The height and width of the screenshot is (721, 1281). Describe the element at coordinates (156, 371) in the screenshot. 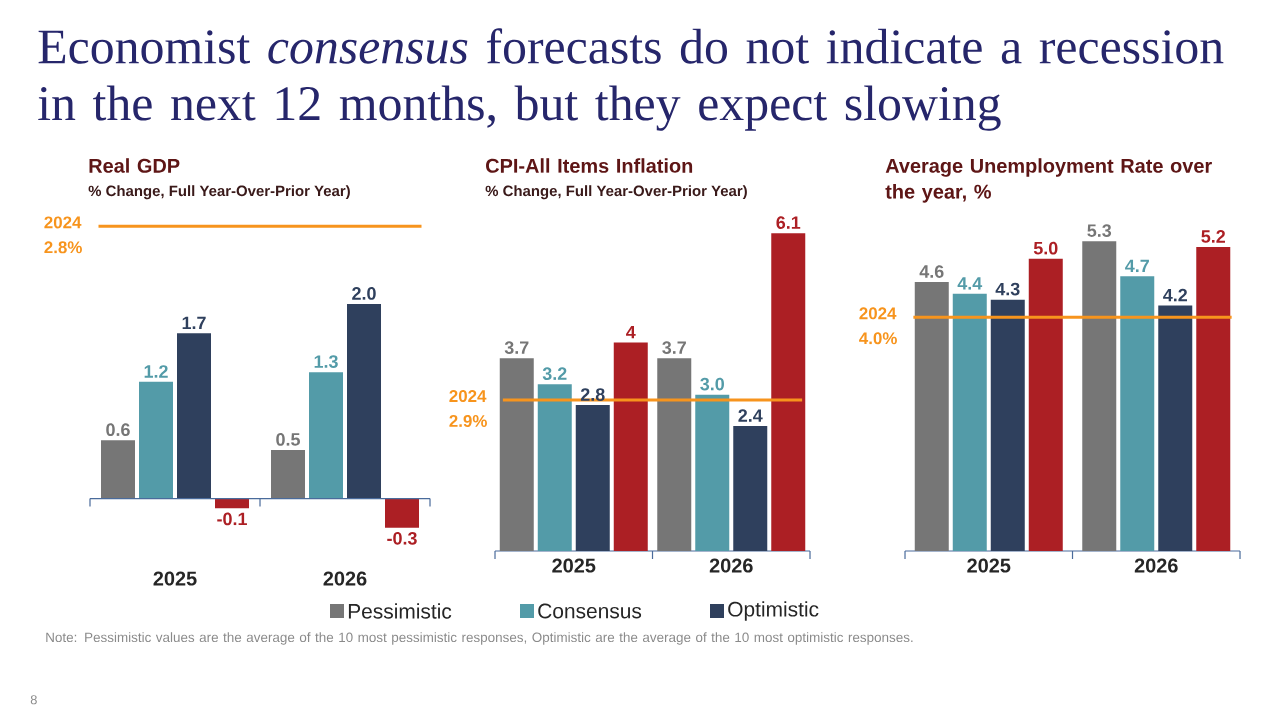

I see `data-label: 1.2` at that location.